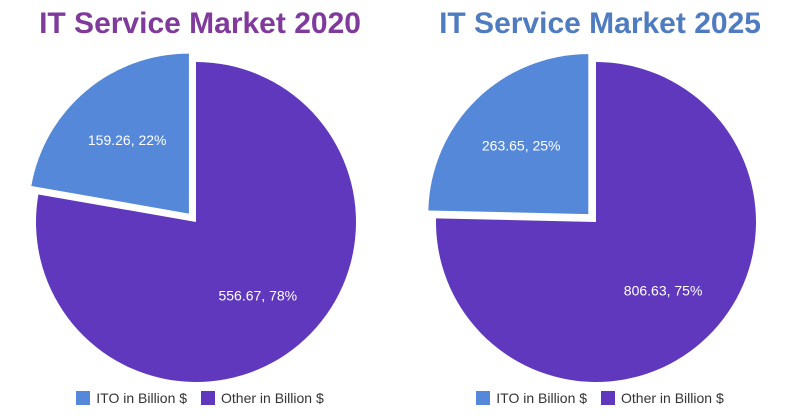  Describe the element at coordinates (542, 398) in the screenshot. I see `legend-label-ito-2025: ITO in Billion $` at that location.